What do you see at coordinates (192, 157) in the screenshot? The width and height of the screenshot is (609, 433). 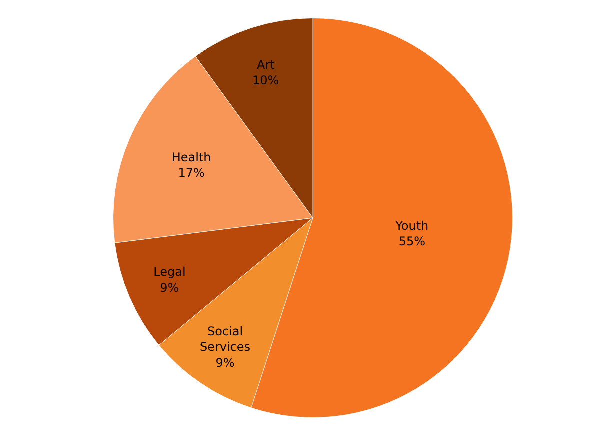 I see `slice-label: Health` at bounding box center [192, 157].